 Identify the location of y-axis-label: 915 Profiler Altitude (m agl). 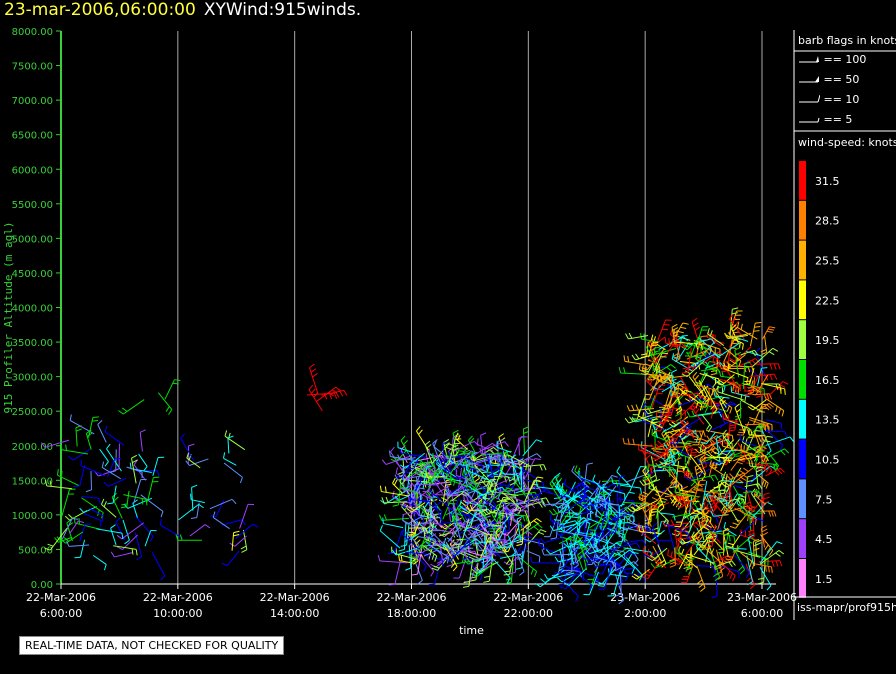
(8, 317).